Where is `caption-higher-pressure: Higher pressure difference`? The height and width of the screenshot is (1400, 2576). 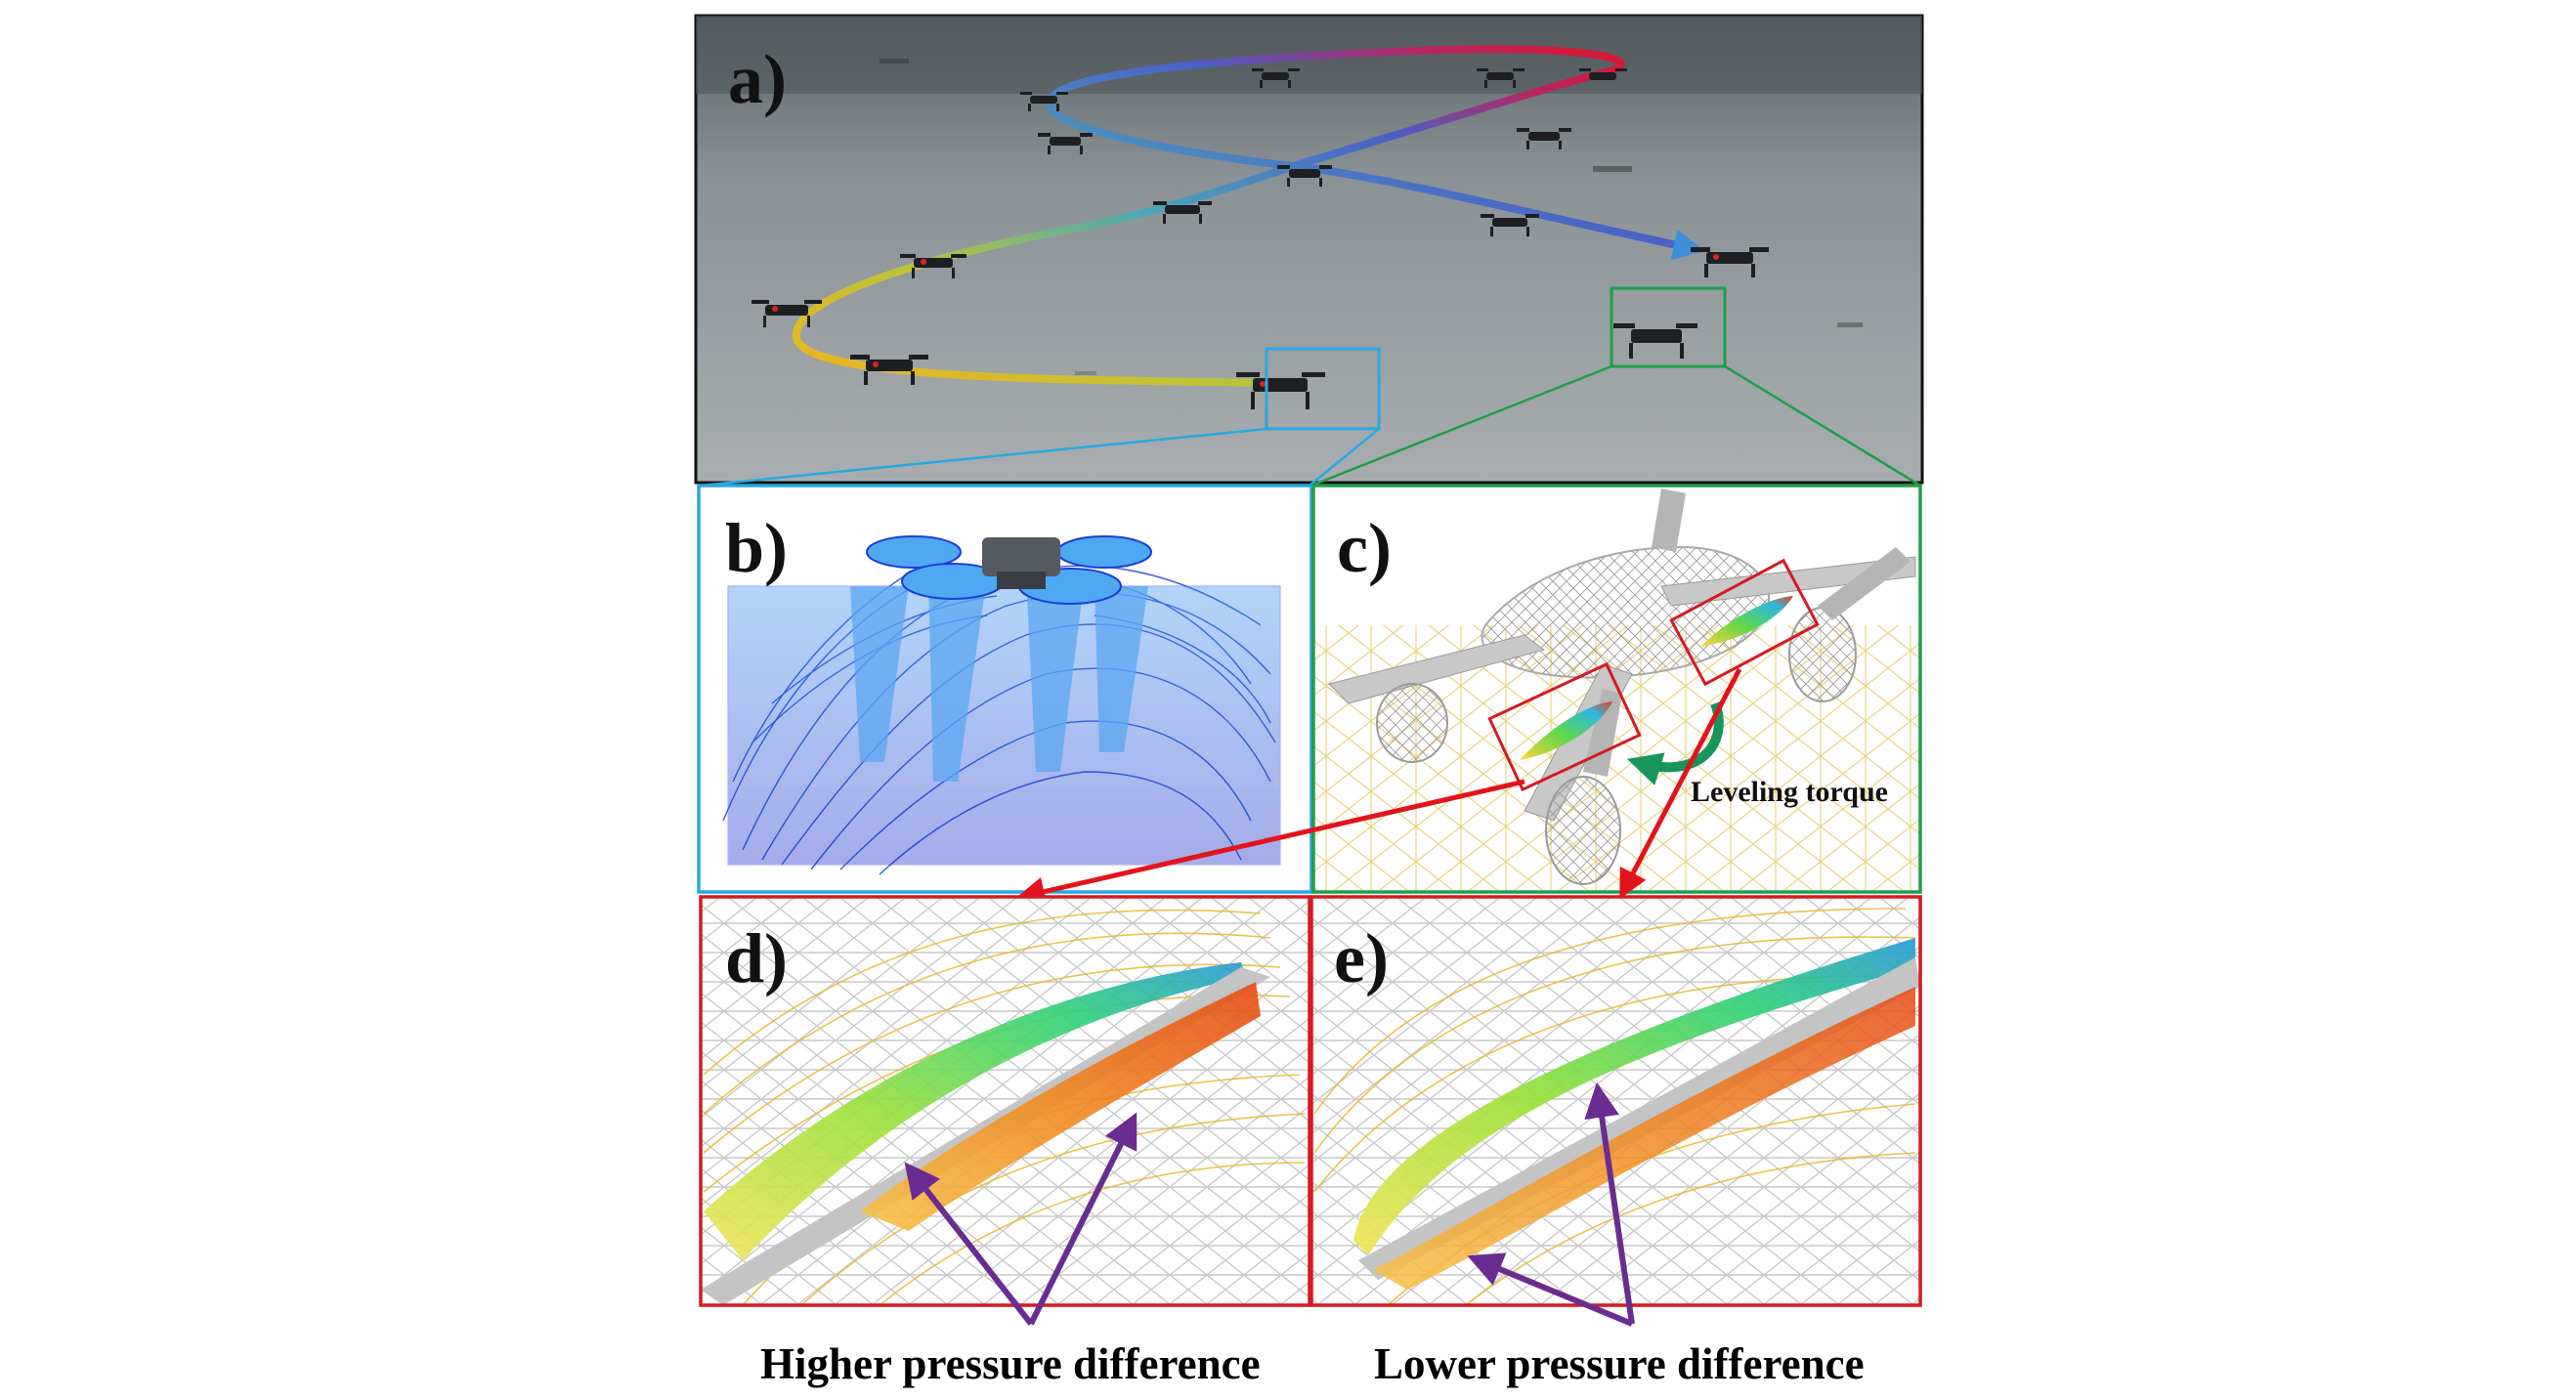 caption-higher-pressure: Higher pressure difference is located at coordinates (1011, 1364).